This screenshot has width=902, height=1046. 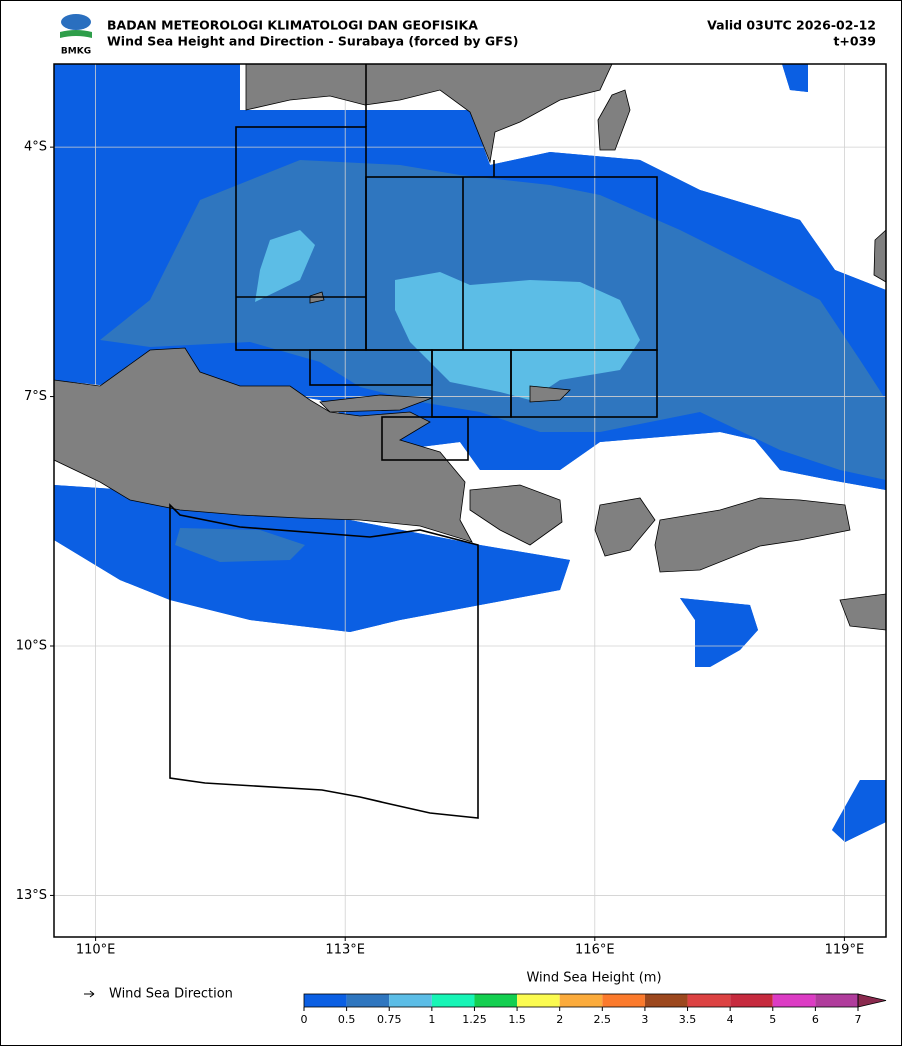 I want to click on x-tick-label: 116°E, so click(x=595, y=950).